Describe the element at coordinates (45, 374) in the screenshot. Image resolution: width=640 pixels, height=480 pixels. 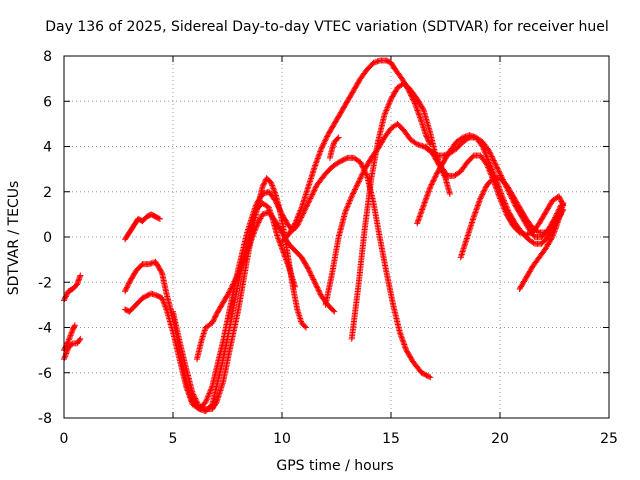
I see `y-tick-label: -6` at that location.